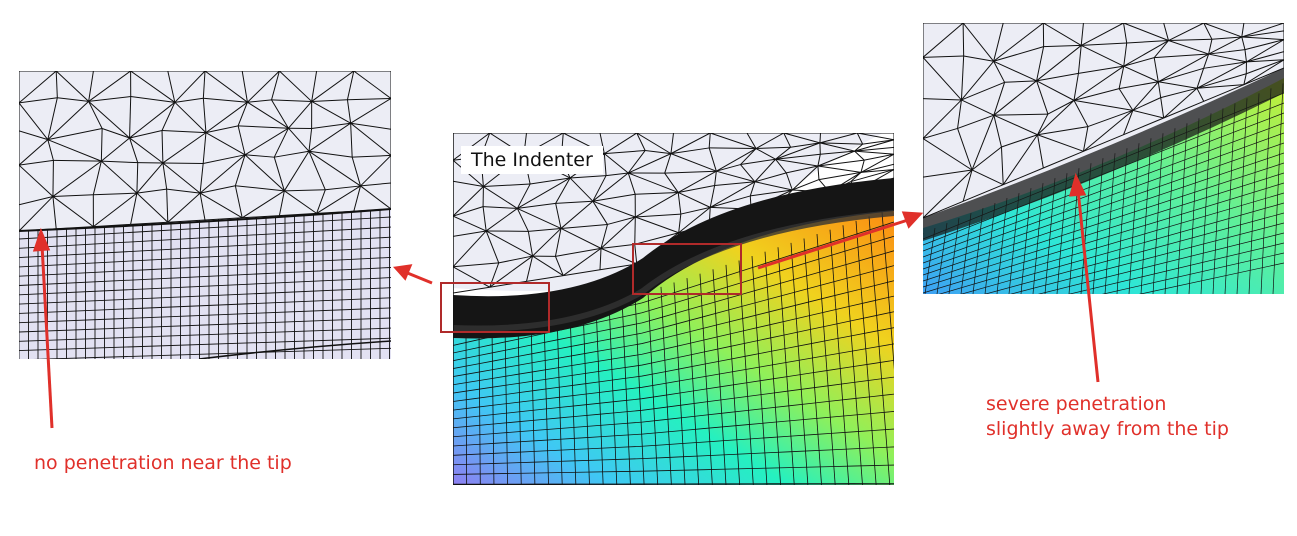 The width and height of the screenshot is (1297, 536). I want to click on left-pointer-arrow, so click(418, 277).